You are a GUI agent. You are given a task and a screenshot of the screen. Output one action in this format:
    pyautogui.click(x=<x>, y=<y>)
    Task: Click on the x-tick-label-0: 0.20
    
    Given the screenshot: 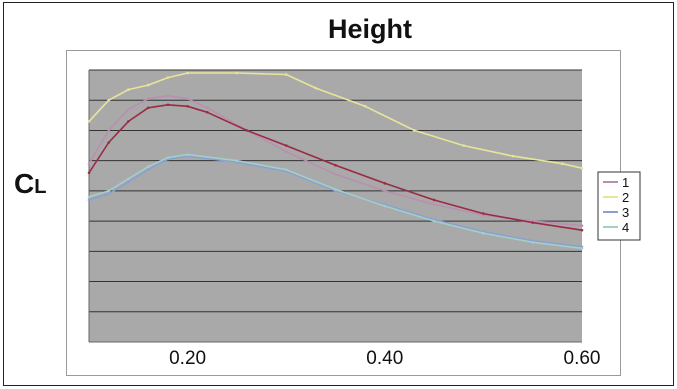 What is the action you would take?
    pyautogui.click(x=187, y=358)
    